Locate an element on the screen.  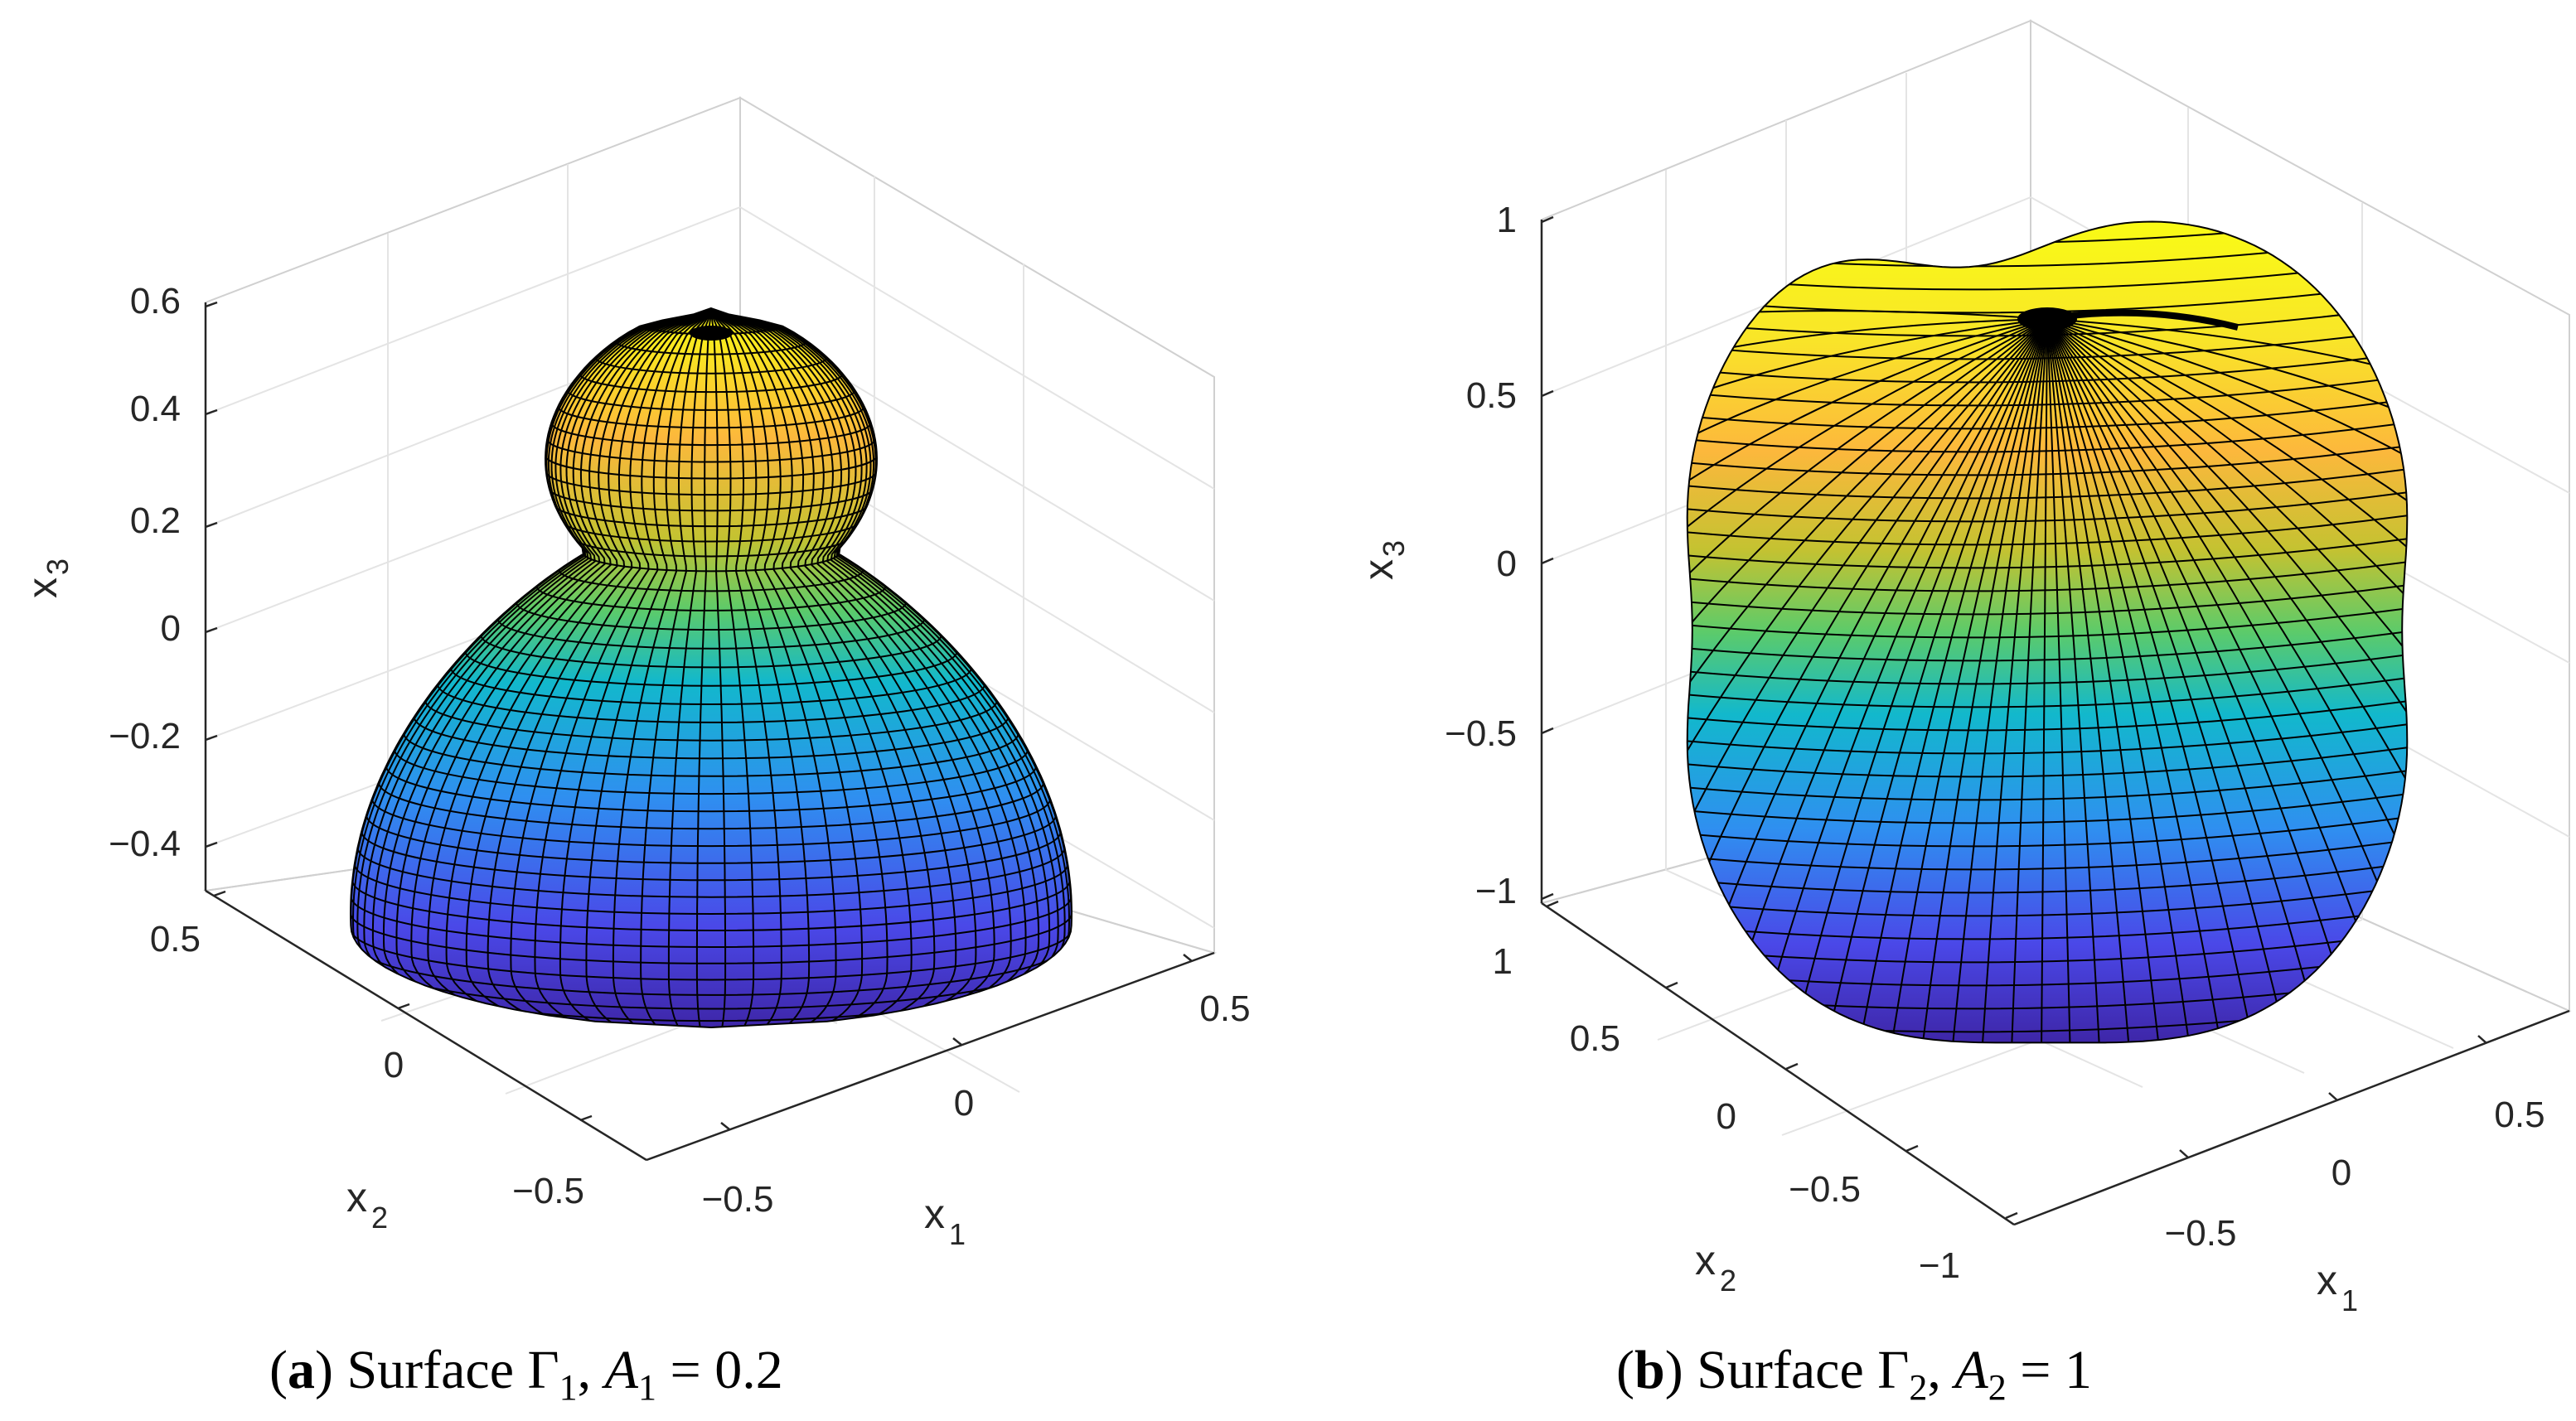
panel-b-y-label: x 2 is located at coordinates (1715, 1268).